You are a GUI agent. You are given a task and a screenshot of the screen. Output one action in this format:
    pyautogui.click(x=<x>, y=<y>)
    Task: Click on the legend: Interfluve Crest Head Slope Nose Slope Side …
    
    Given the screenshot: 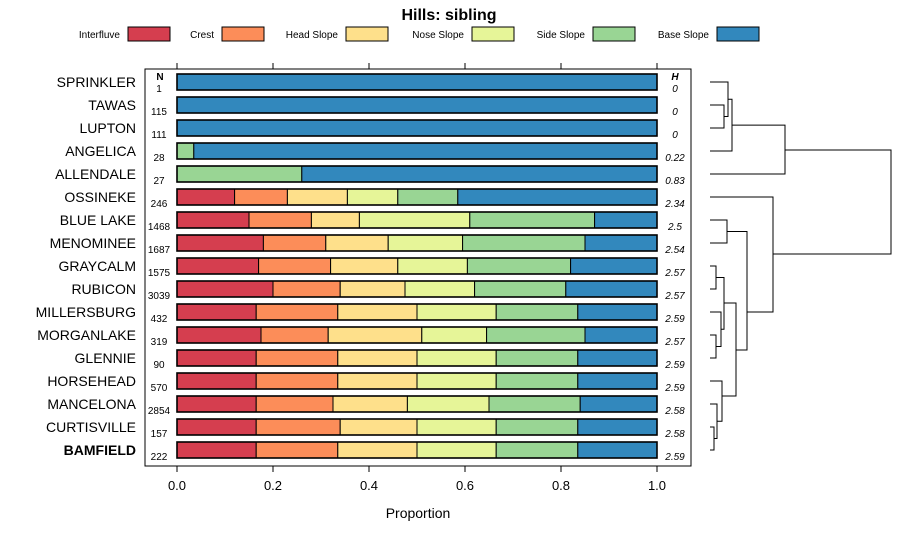 What is the action you would take?
    pyautogui.click(x=419, y=34)
    